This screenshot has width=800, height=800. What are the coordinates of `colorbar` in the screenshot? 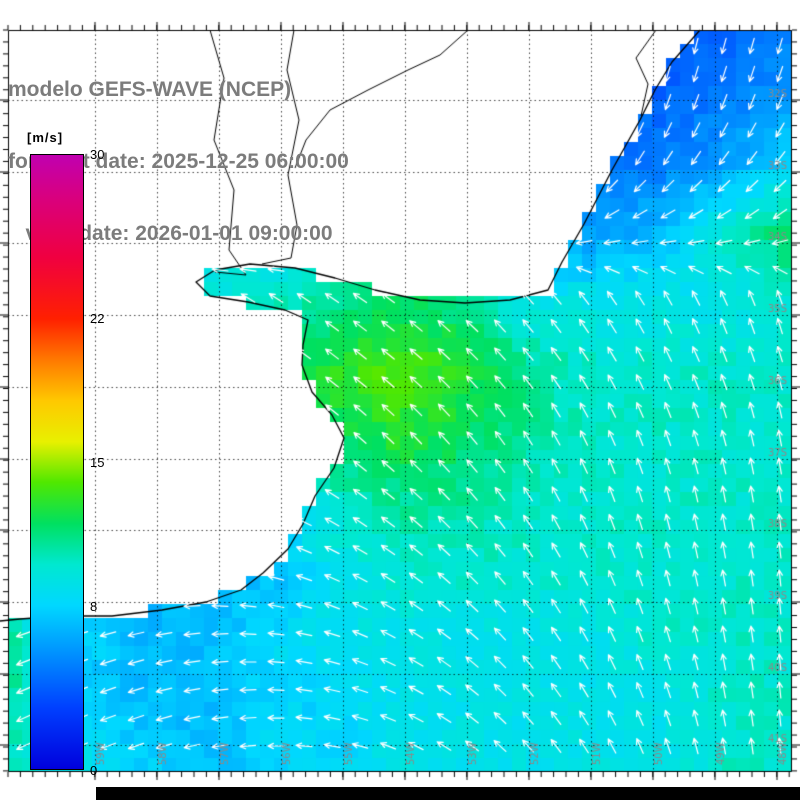 It's located at (57, 462).